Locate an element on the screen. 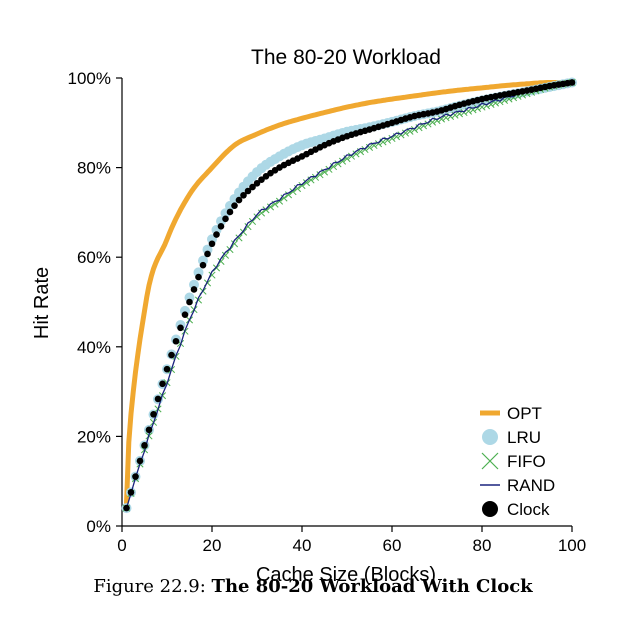 Image resolution: width=626 pixels, height=620 pixels. x-tick-label: 40 is located at coordinates (302, 545).